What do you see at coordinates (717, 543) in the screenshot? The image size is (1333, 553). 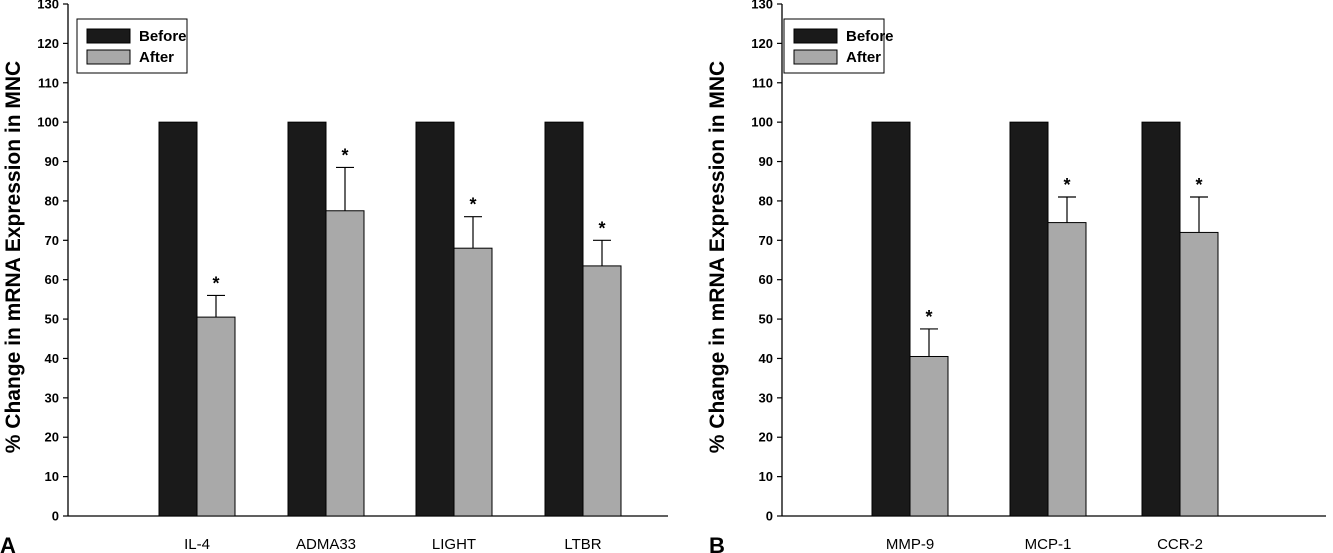 I see `panel-label: B` at bounding box center [717, 543].